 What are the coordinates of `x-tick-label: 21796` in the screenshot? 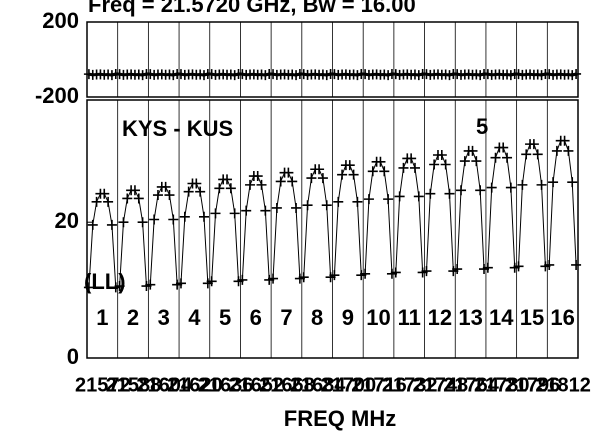 It's located at (533, 385).